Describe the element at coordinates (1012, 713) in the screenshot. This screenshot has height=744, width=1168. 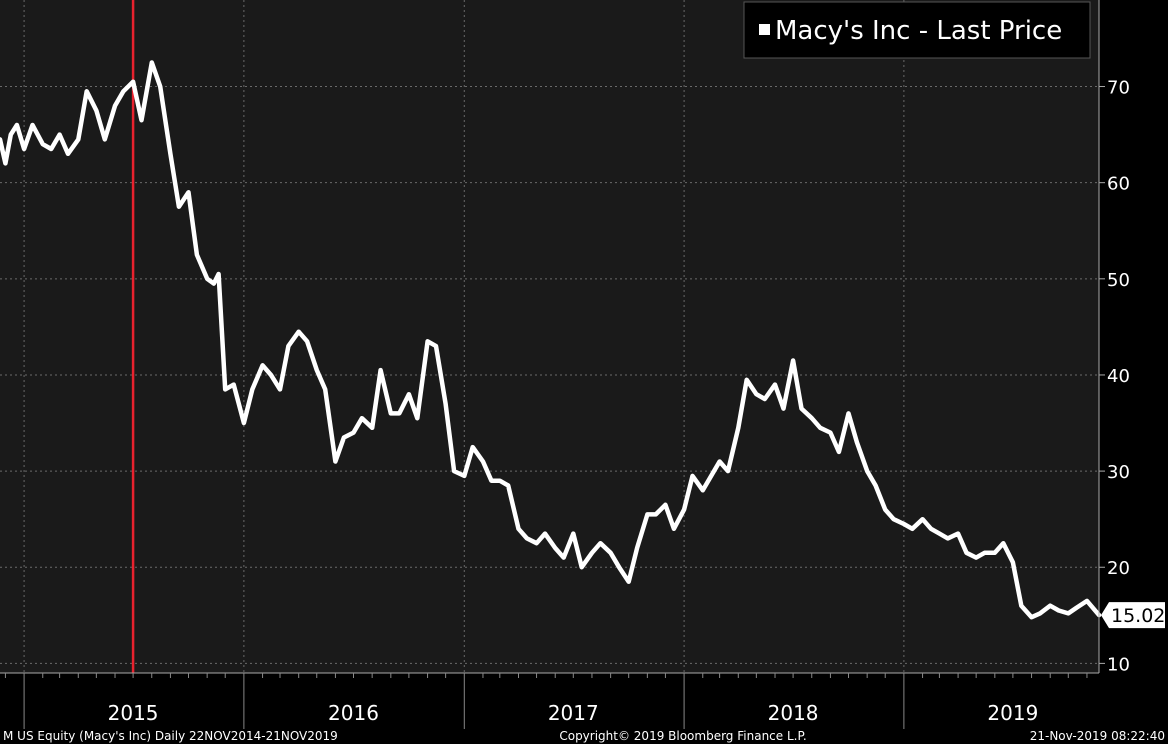
I see `x-tick-label: 2019` at that location.